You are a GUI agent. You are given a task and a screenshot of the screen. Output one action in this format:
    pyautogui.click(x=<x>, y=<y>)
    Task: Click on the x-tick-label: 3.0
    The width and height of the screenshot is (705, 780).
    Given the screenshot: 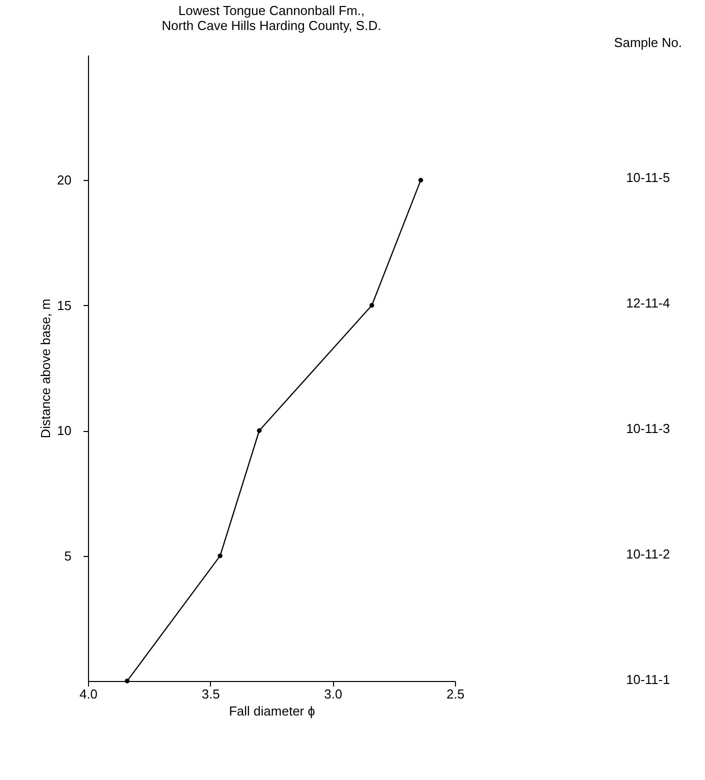 What is the action you would take?
    pyautogui.click(x=333, y=694)
    